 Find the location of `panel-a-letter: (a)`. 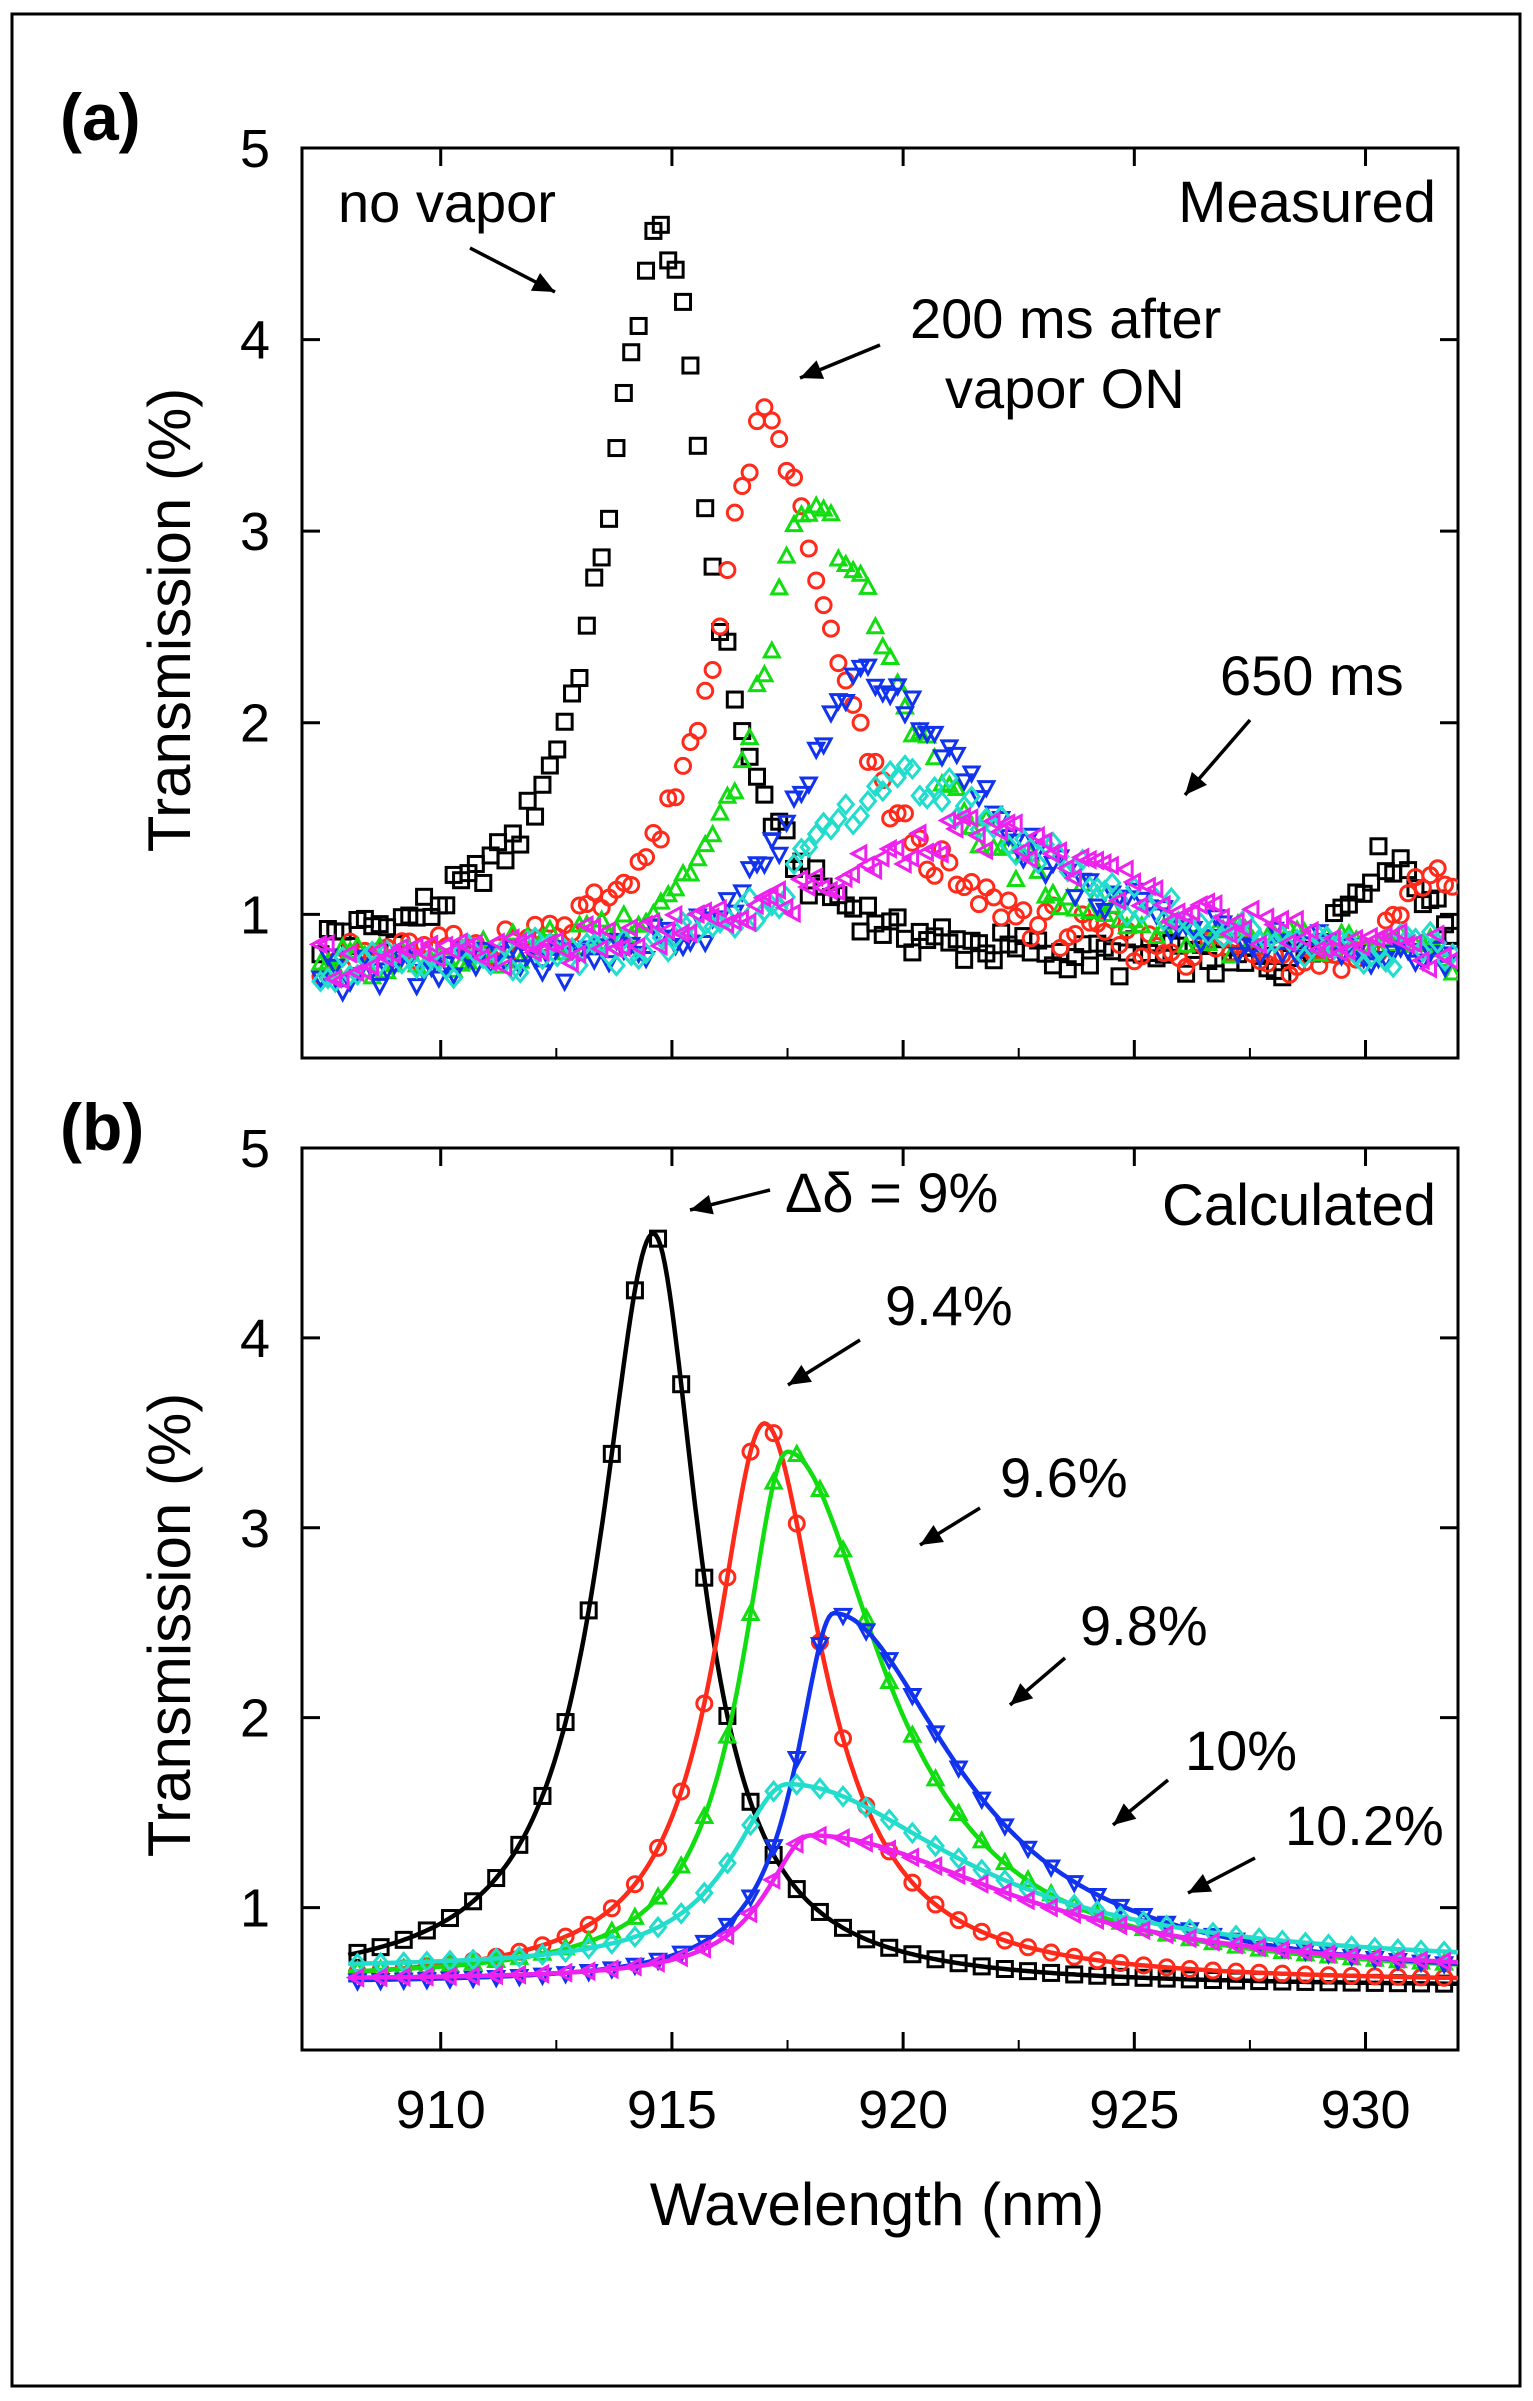

panel-a-letter: (a) is located at coordinates (100, 117).